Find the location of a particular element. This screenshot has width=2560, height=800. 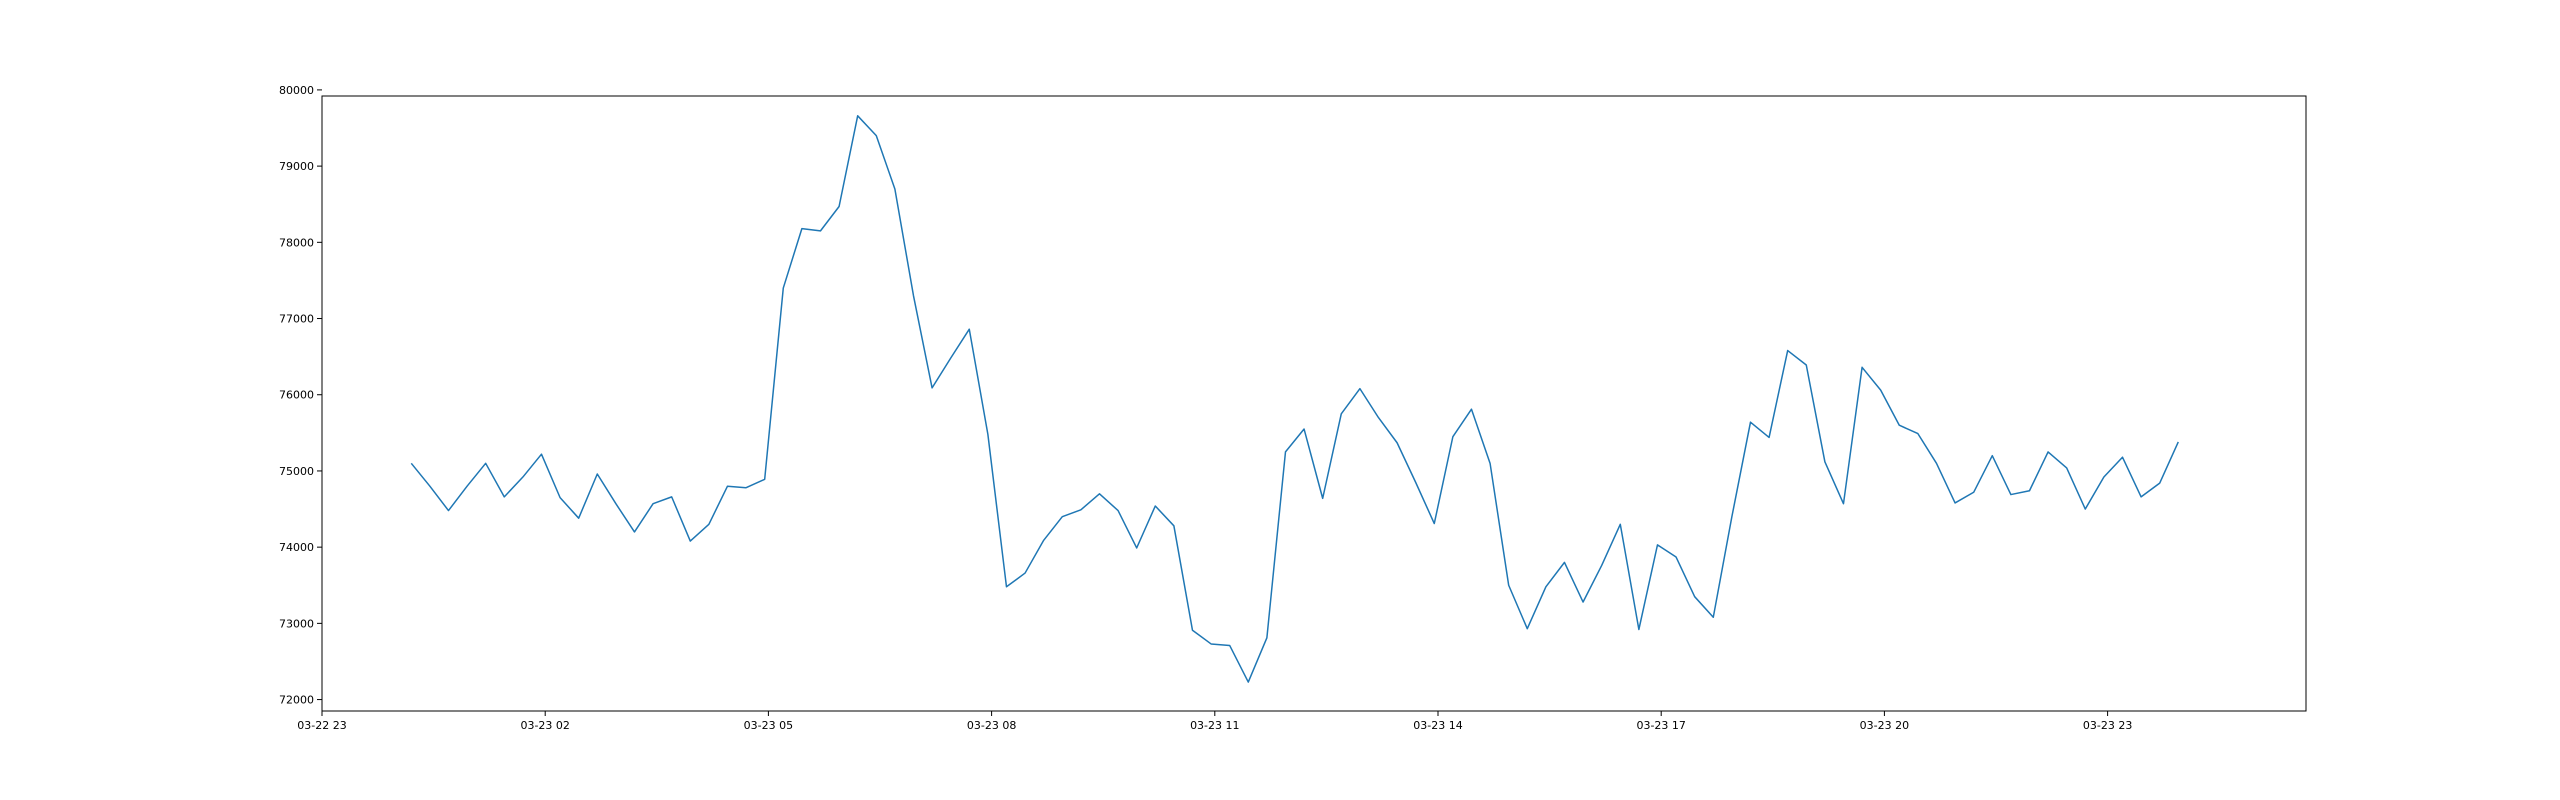

y-tick-label: 72000 is located at coordinates (296, 700).